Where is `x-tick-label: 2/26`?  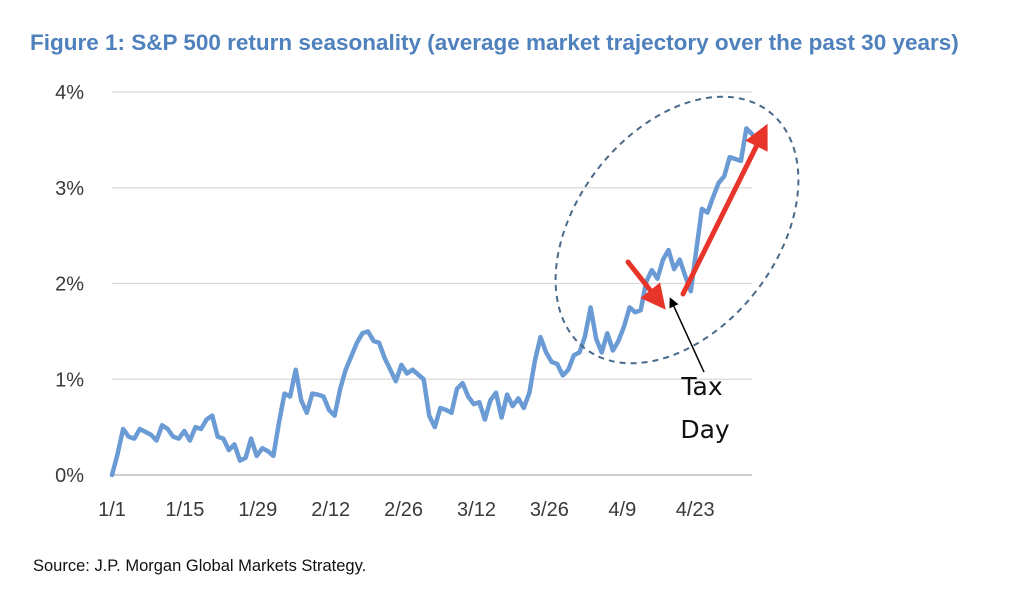 x-tick-label: 2/26 is located at coordinates (403, 510).